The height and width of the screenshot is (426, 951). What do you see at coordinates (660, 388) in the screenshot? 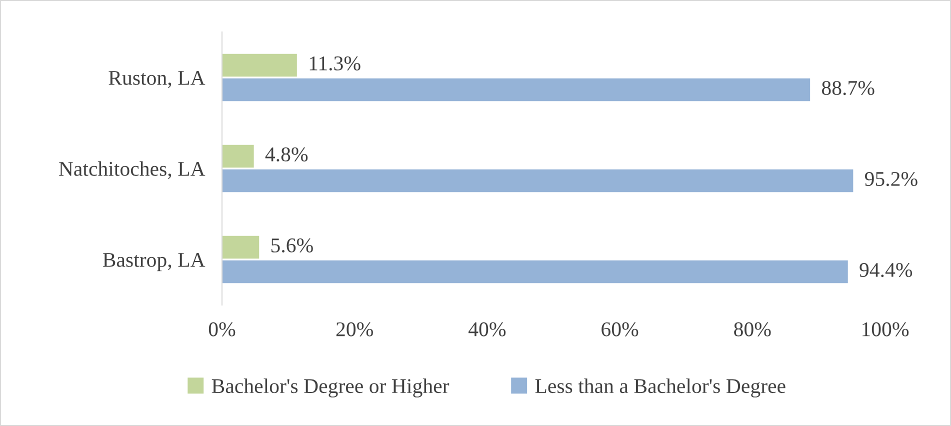
I see `legend-label: Less than a Bachelor's Degree` at bounding box center [660, 388].